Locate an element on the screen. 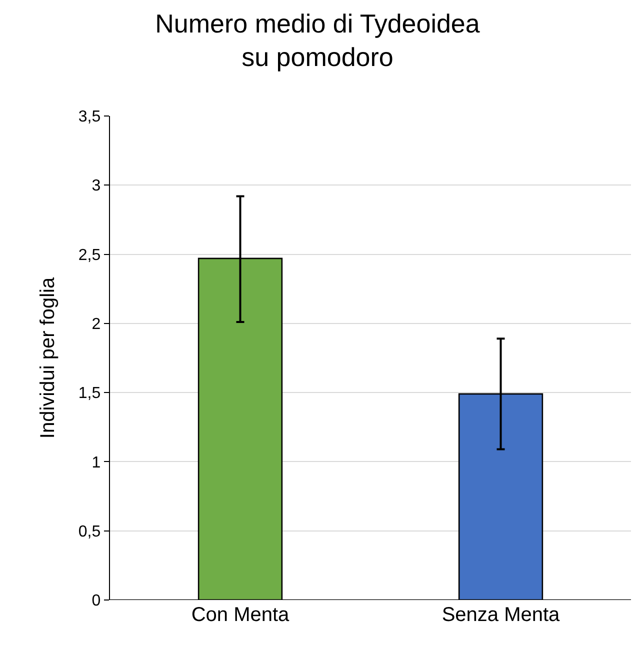  x-tick-label: Con Menta is located at coordinates (240, 615).